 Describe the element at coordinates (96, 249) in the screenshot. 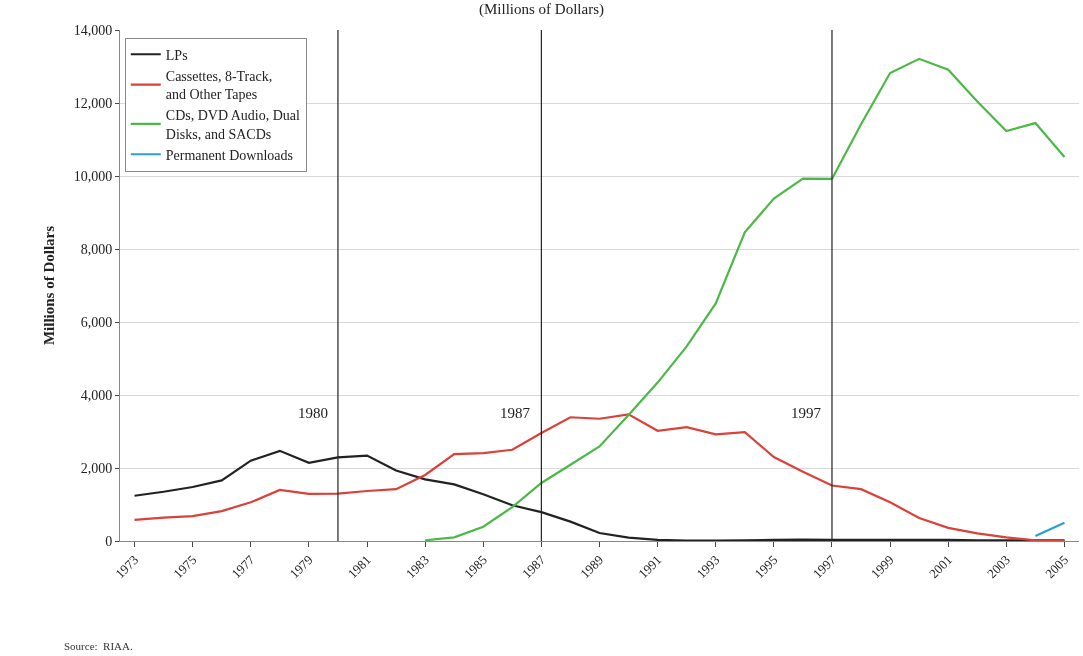

I see `y-tick-label: 8,000` at that location.